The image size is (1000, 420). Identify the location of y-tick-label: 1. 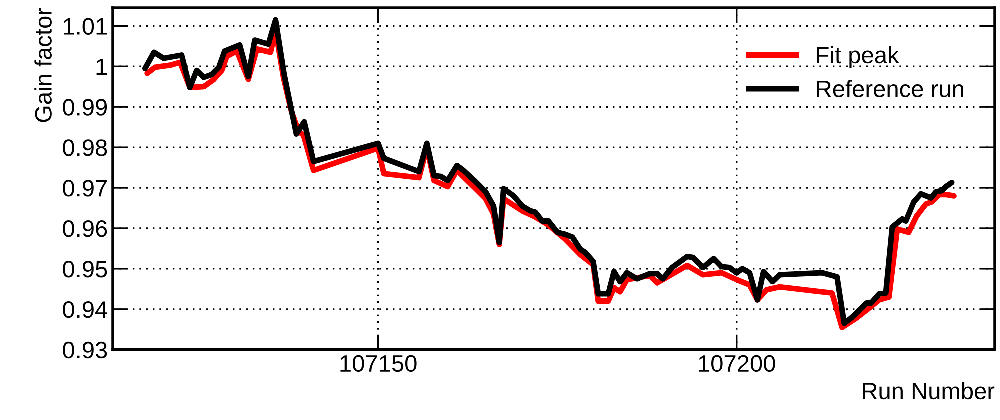
(101, 67).